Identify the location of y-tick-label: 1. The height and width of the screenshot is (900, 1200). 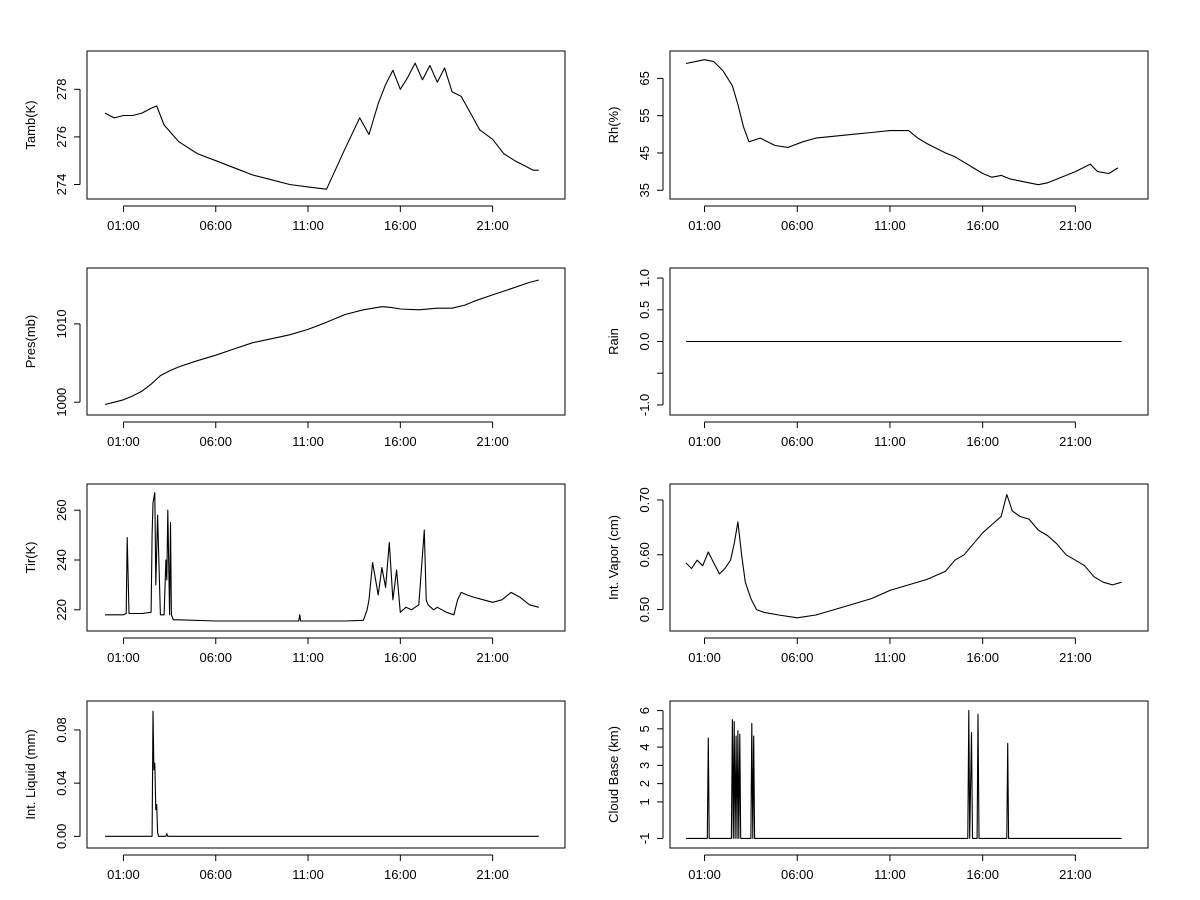
(644, 801).